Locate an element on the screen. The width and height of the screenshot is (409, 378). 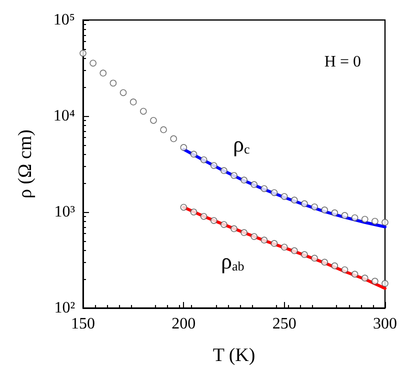
y-axis-title: ρ (Ω cm) is located at coordinates (25, 164).